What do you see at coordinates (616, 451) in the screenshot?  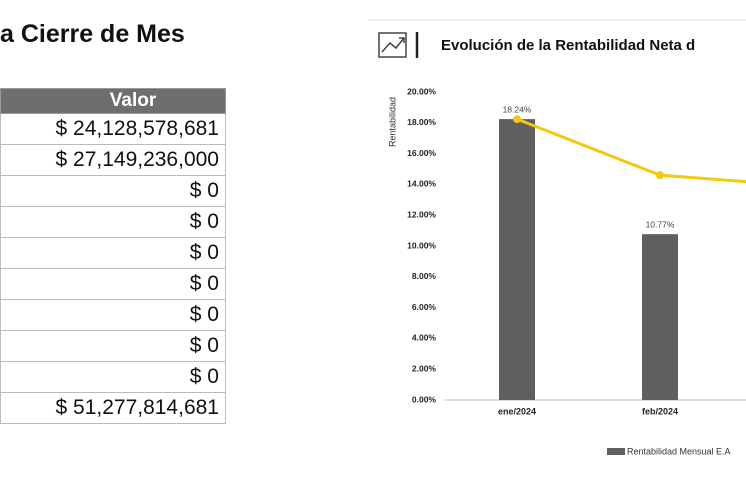 I see `legend-swatch` at bounding box center [616, 451].